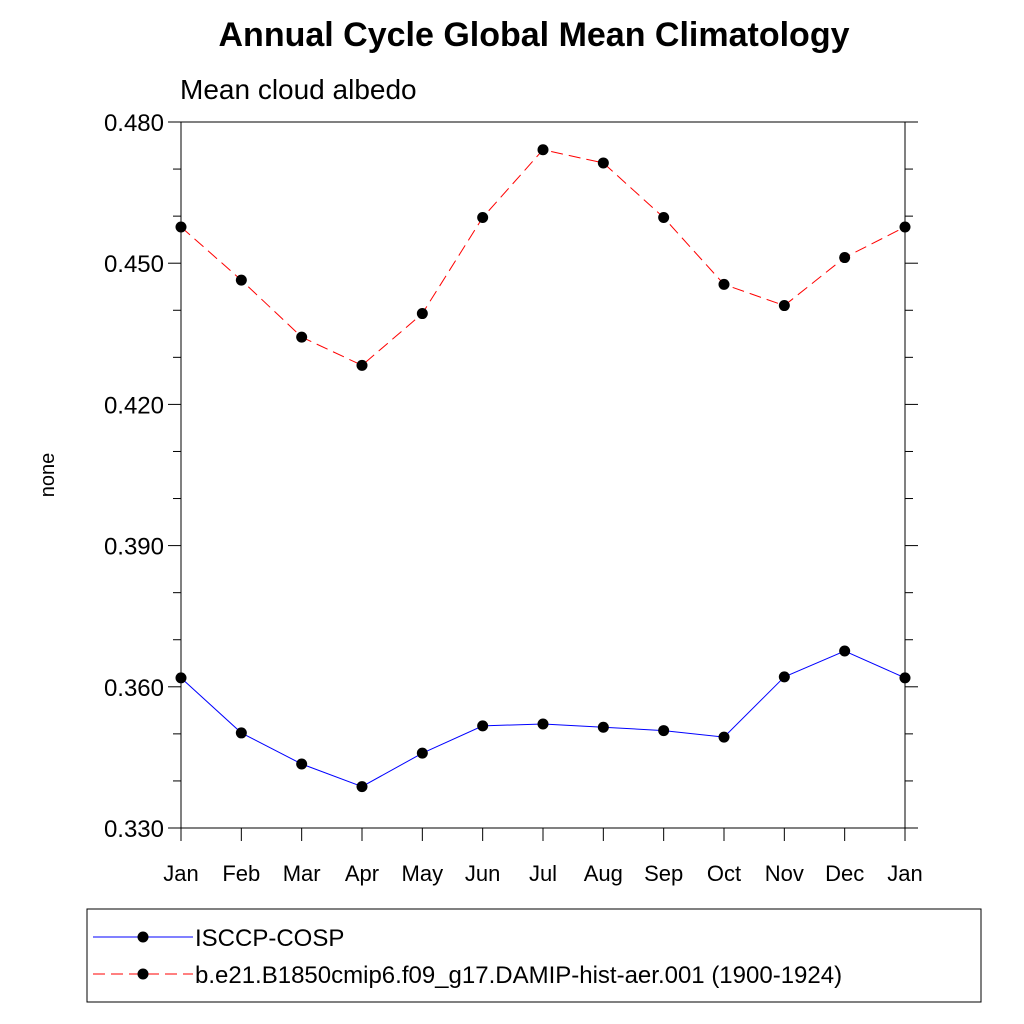 The height and width of the screenshot is (1024, 1024). I want to click on legend-box, so click(534, 955).